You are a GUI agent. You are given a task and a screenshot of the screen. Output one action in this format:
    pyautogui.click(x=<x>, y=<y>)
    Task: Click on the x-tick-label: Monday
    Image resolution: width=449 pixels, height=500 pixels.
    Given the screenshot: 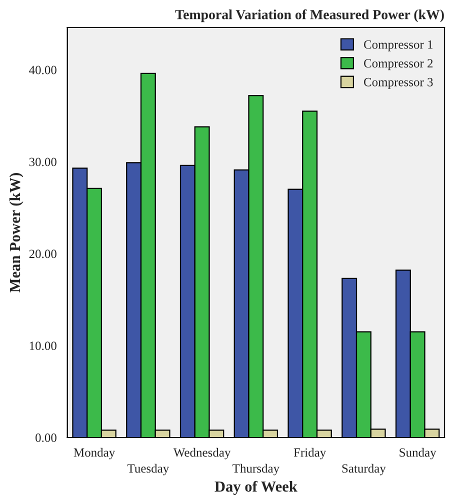 What is the action you would take?
    pyautogui.click(x=95, y=454)
    